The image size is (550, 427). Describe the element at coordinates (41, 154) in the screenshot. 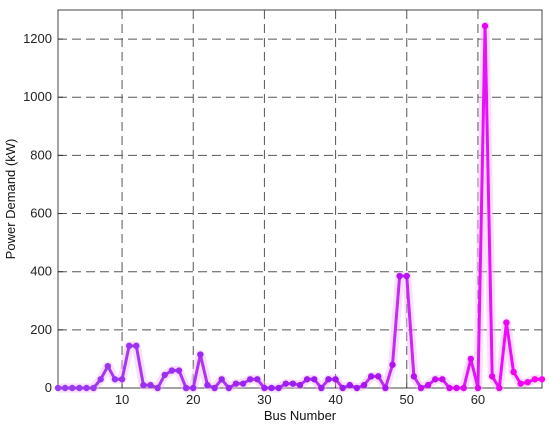

I see `y-tick-label: 800` at that location.